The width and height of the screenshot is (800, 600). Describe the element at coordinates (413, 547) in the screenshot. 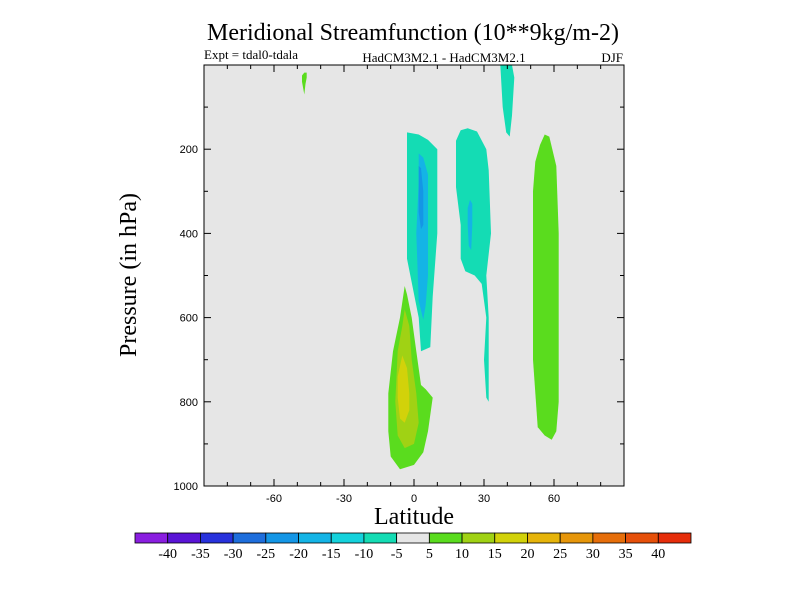

I see `colorbar: -40 -35 -30 -25 -20 -15 -10 -5 5 10 15 20 25 30 35 40` at that location.